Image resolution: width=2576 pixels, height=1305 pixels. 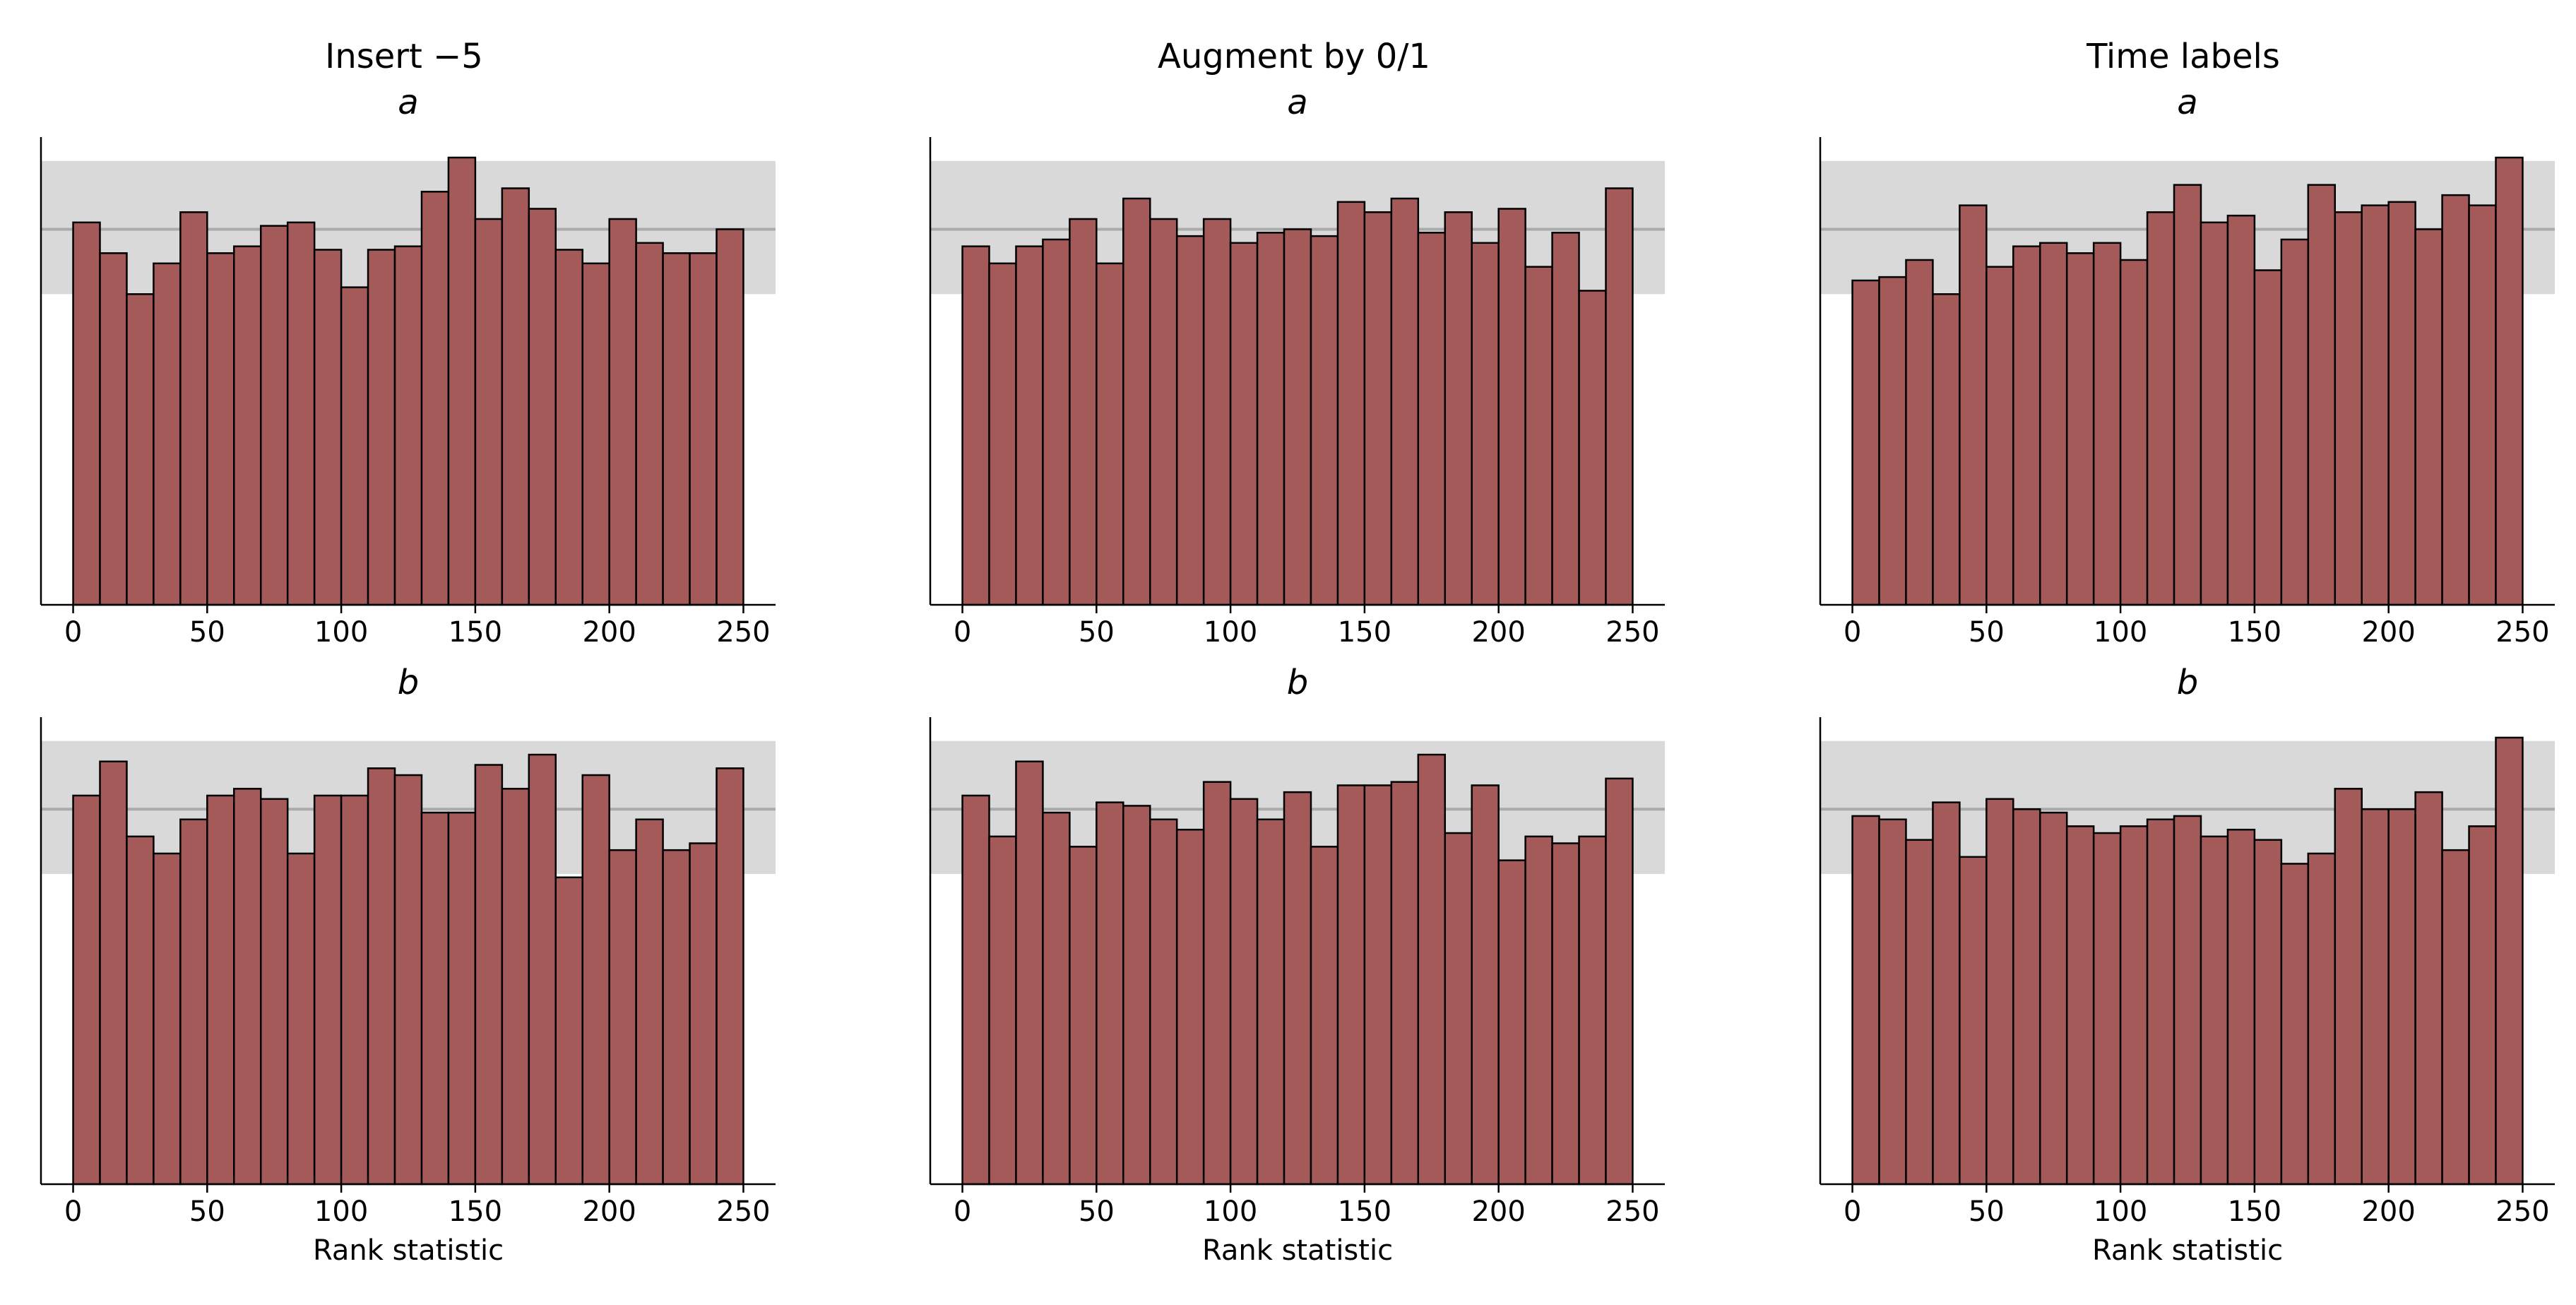 What do you see at coordinates (1297, 103) in the screenshot?
I see `panel-title: a` at bounding box center [1297, 103].